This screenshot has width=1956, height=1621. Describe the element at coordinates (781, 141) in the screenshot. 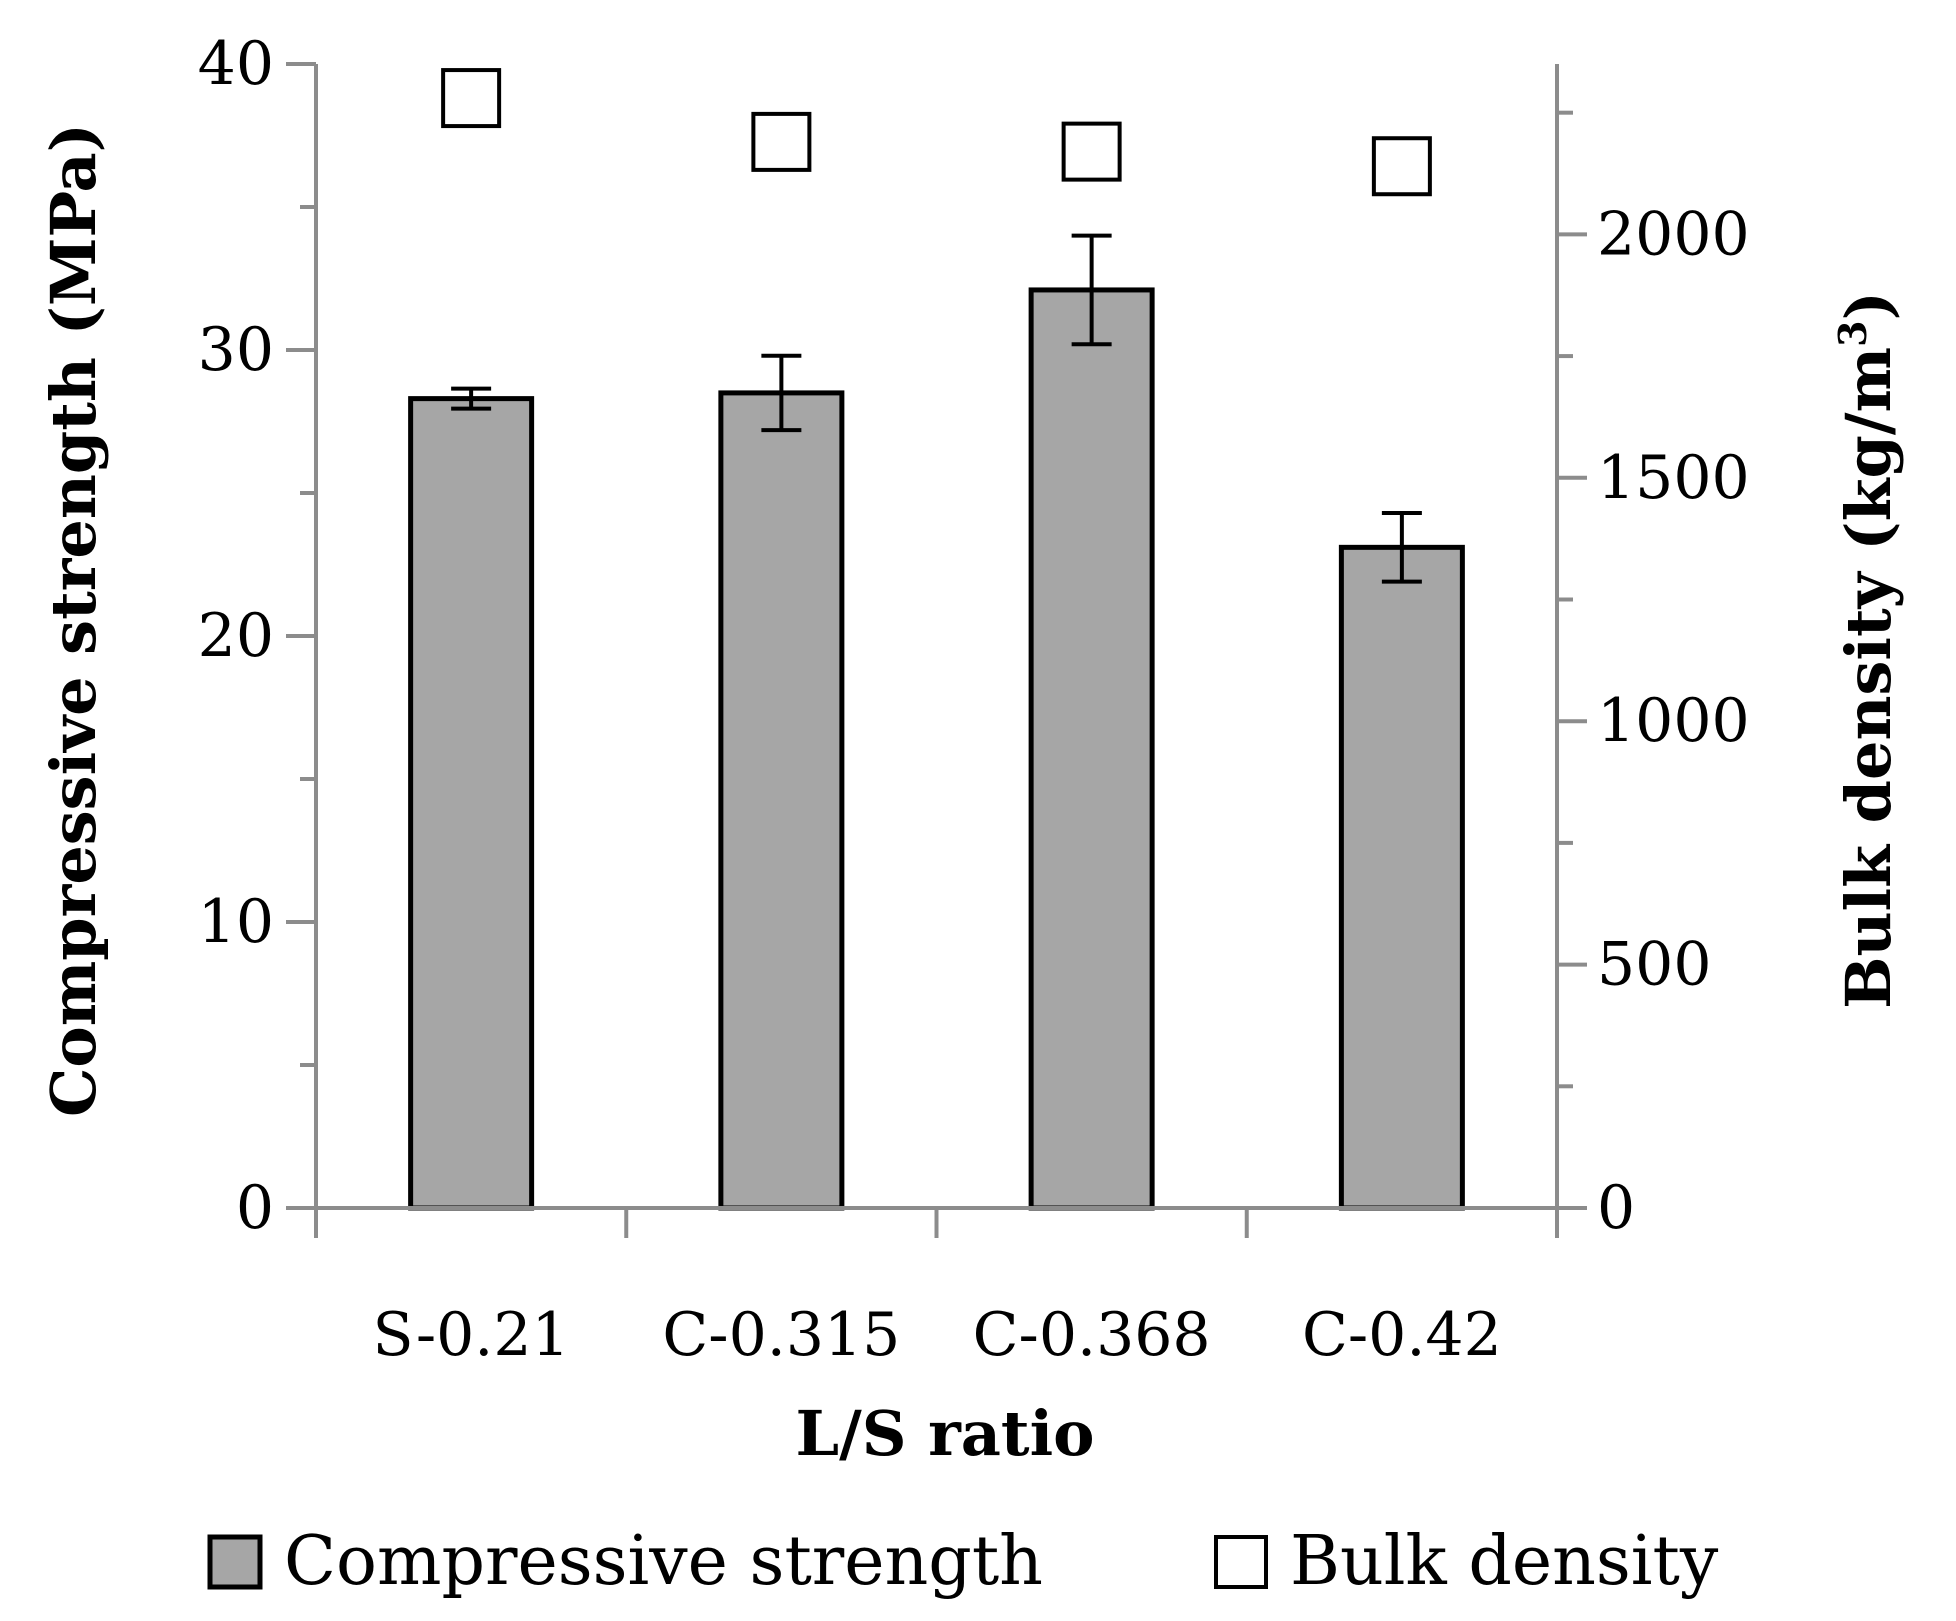

I see `marker-bulk-density-C-0.315` at that location.